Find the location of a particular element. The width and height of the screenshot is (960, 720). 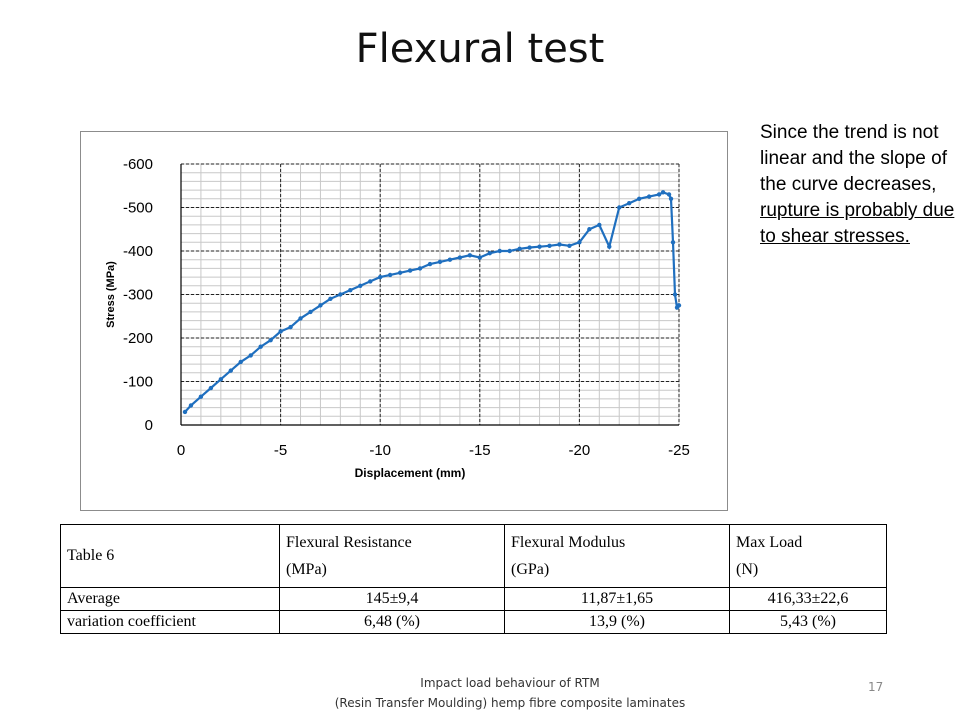

cell-resistance: 145±9,4 is located at coordinates (392, 599).